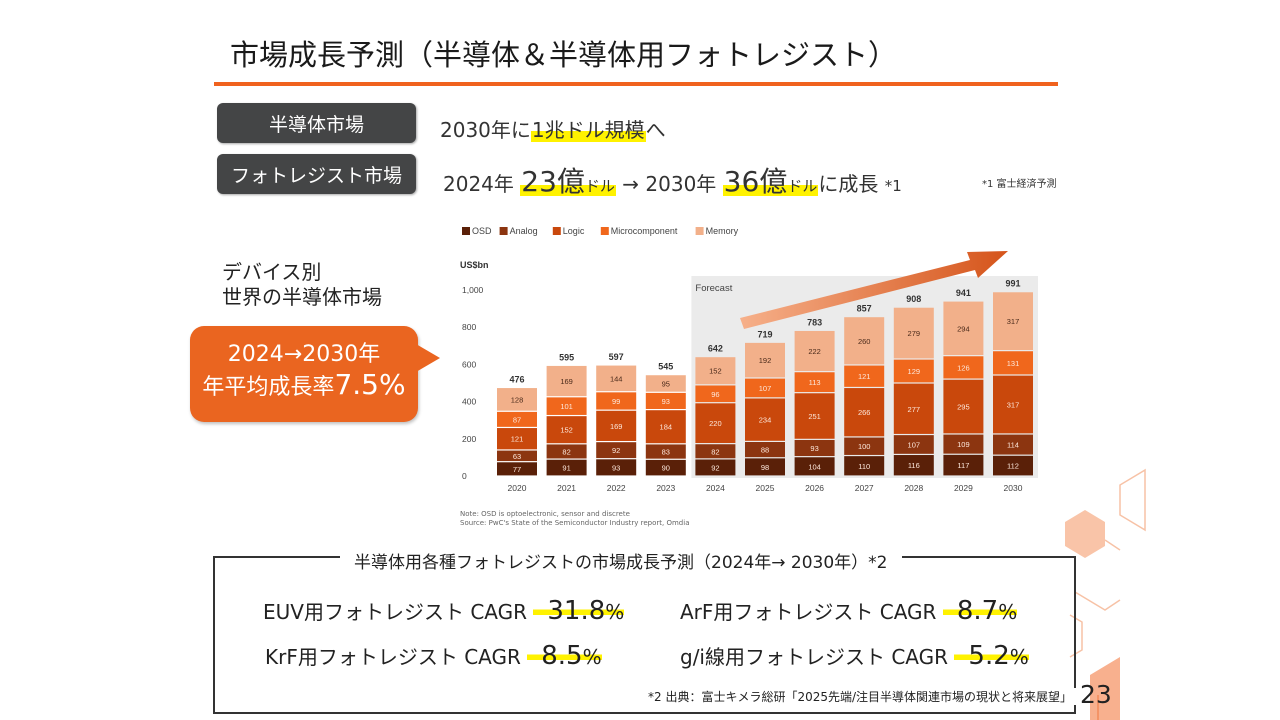 The image size is (1280, 720). Describe the element at coordinates (566, 406) in the screenshot. I see `bar-segment-microcomponent-2021` at that location.